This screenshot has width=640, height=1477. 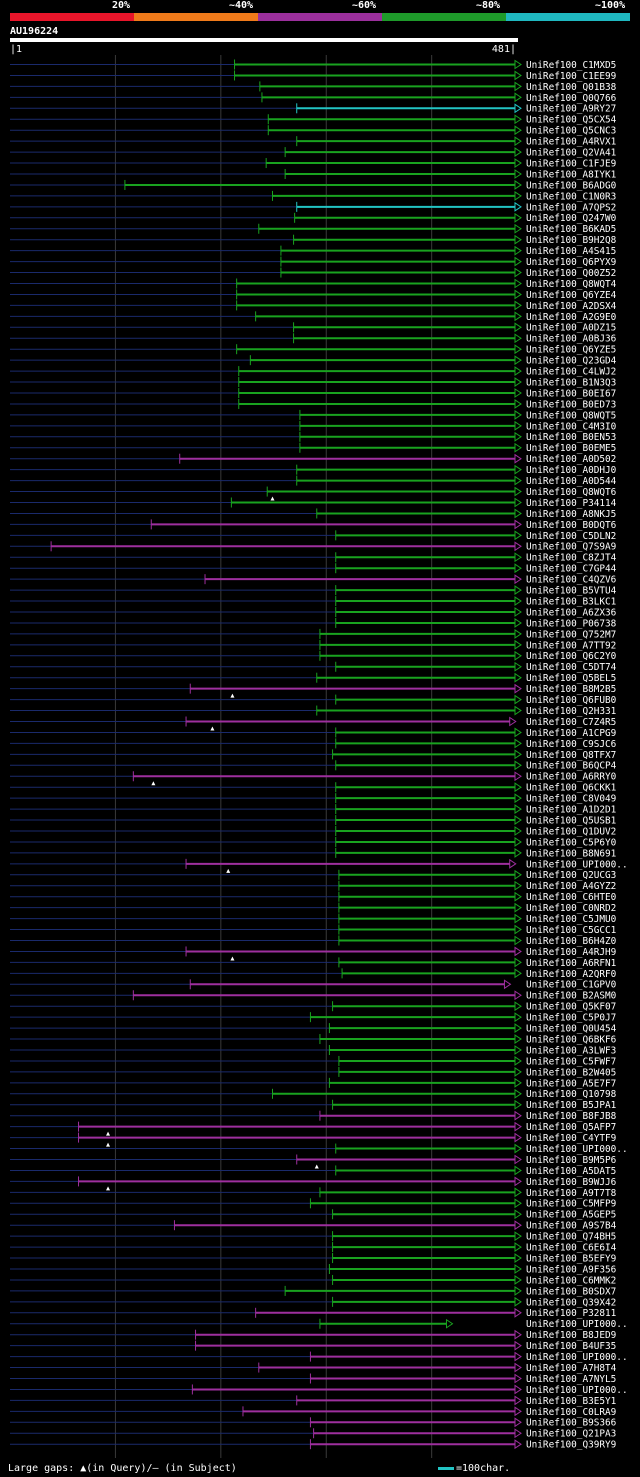 I want to click on hit-label: UniRef100_C4YTF9, so click(x=571, y=1138).